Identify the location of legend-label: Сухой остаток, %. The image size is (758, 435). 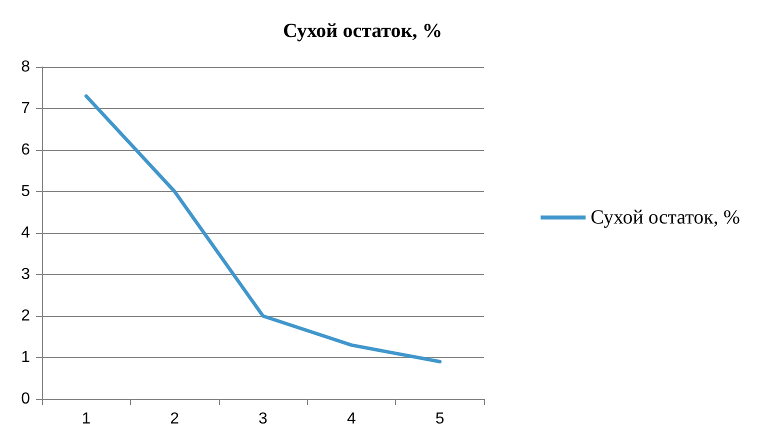
(665, 217).